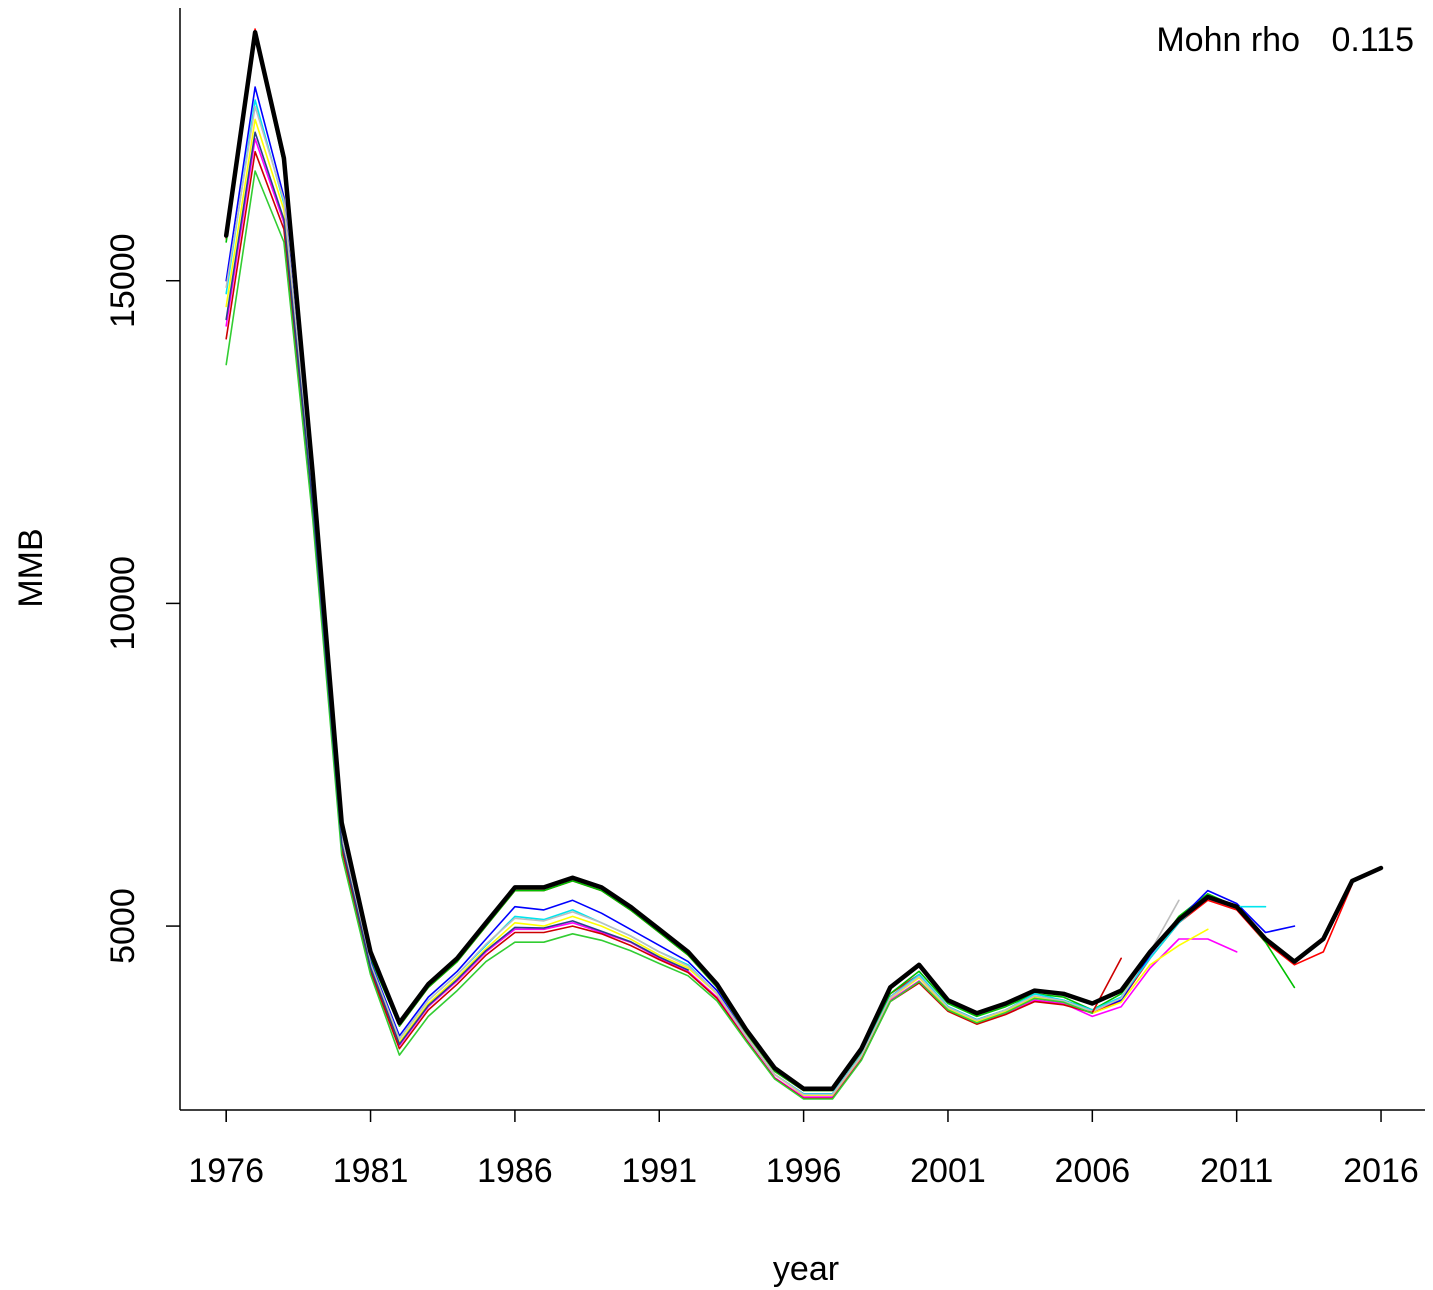 The width and height of the screenshot is (1433, 1290). What do you see at coordinates (226, 1171) in the screenshot?
I see `x-tick-label: 1976` at bounding box center [226, 1171].